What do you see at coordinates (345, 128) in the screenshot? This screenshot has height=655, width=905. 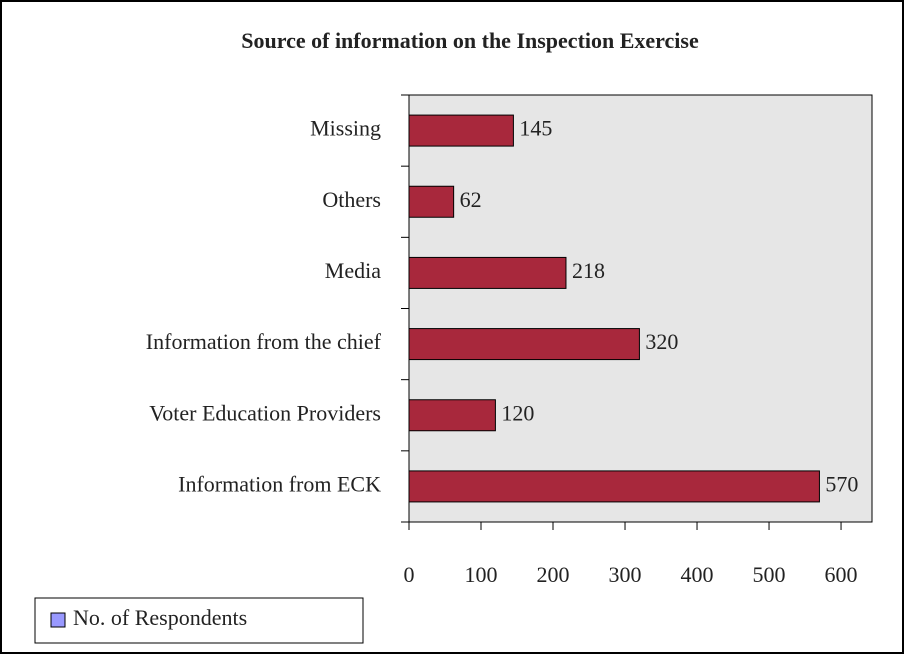 I see `y-tick-label: Missing` at bounding box center [345, 128].